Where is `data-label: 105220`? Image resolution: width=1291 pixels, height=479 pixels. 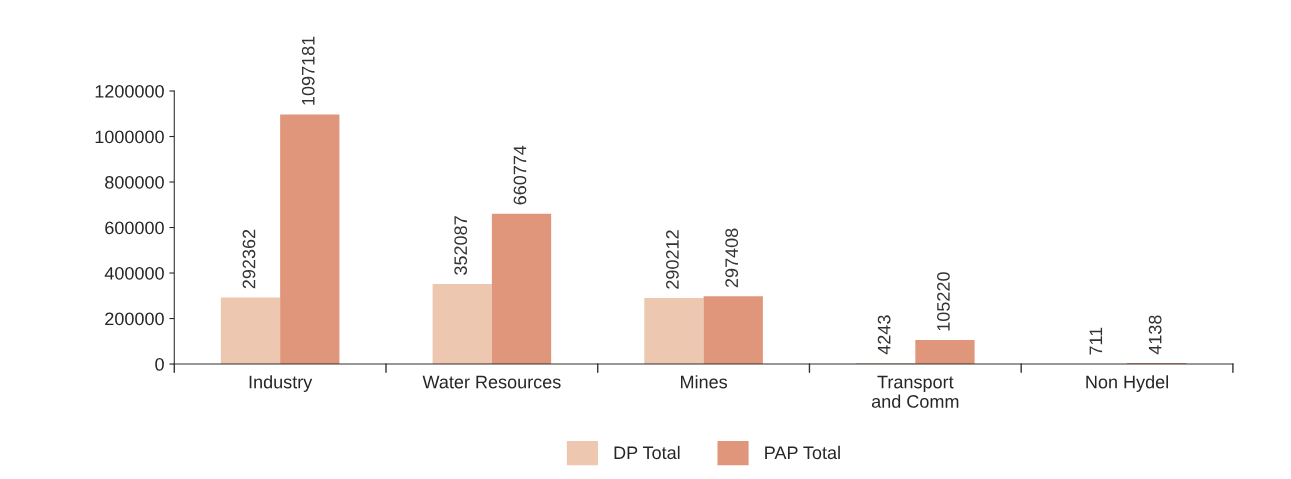
data-label: 105220 is located at coordinates (943, 301).